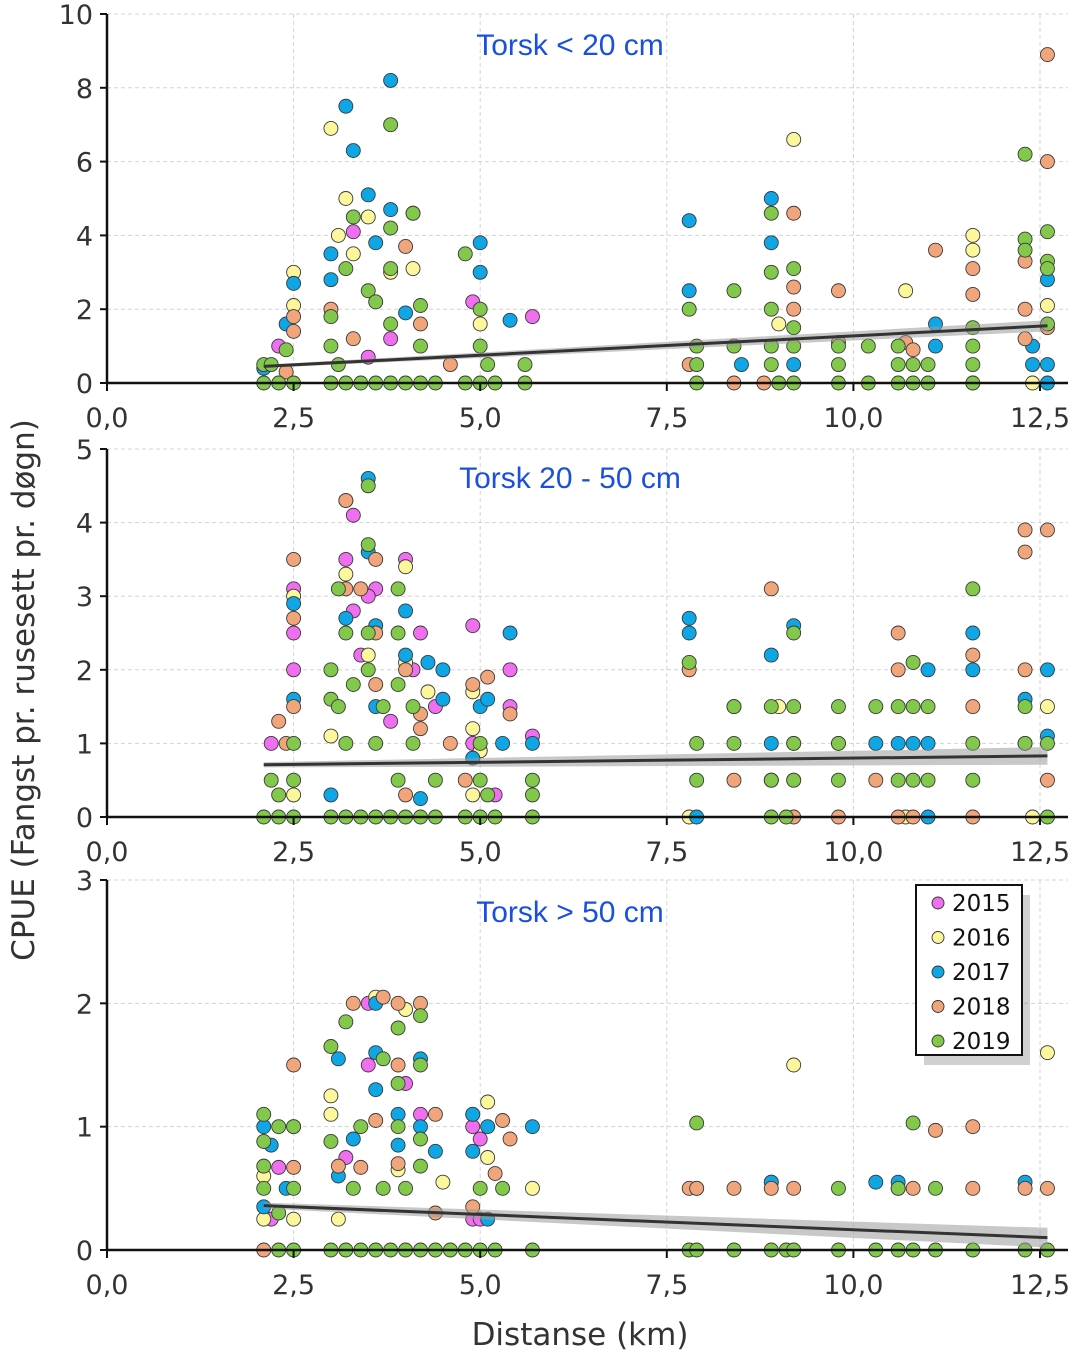  Describe the element at coordinates (570, 45) in the screenshot. I see `panel-title: Torsk < 20 cm` at that location.